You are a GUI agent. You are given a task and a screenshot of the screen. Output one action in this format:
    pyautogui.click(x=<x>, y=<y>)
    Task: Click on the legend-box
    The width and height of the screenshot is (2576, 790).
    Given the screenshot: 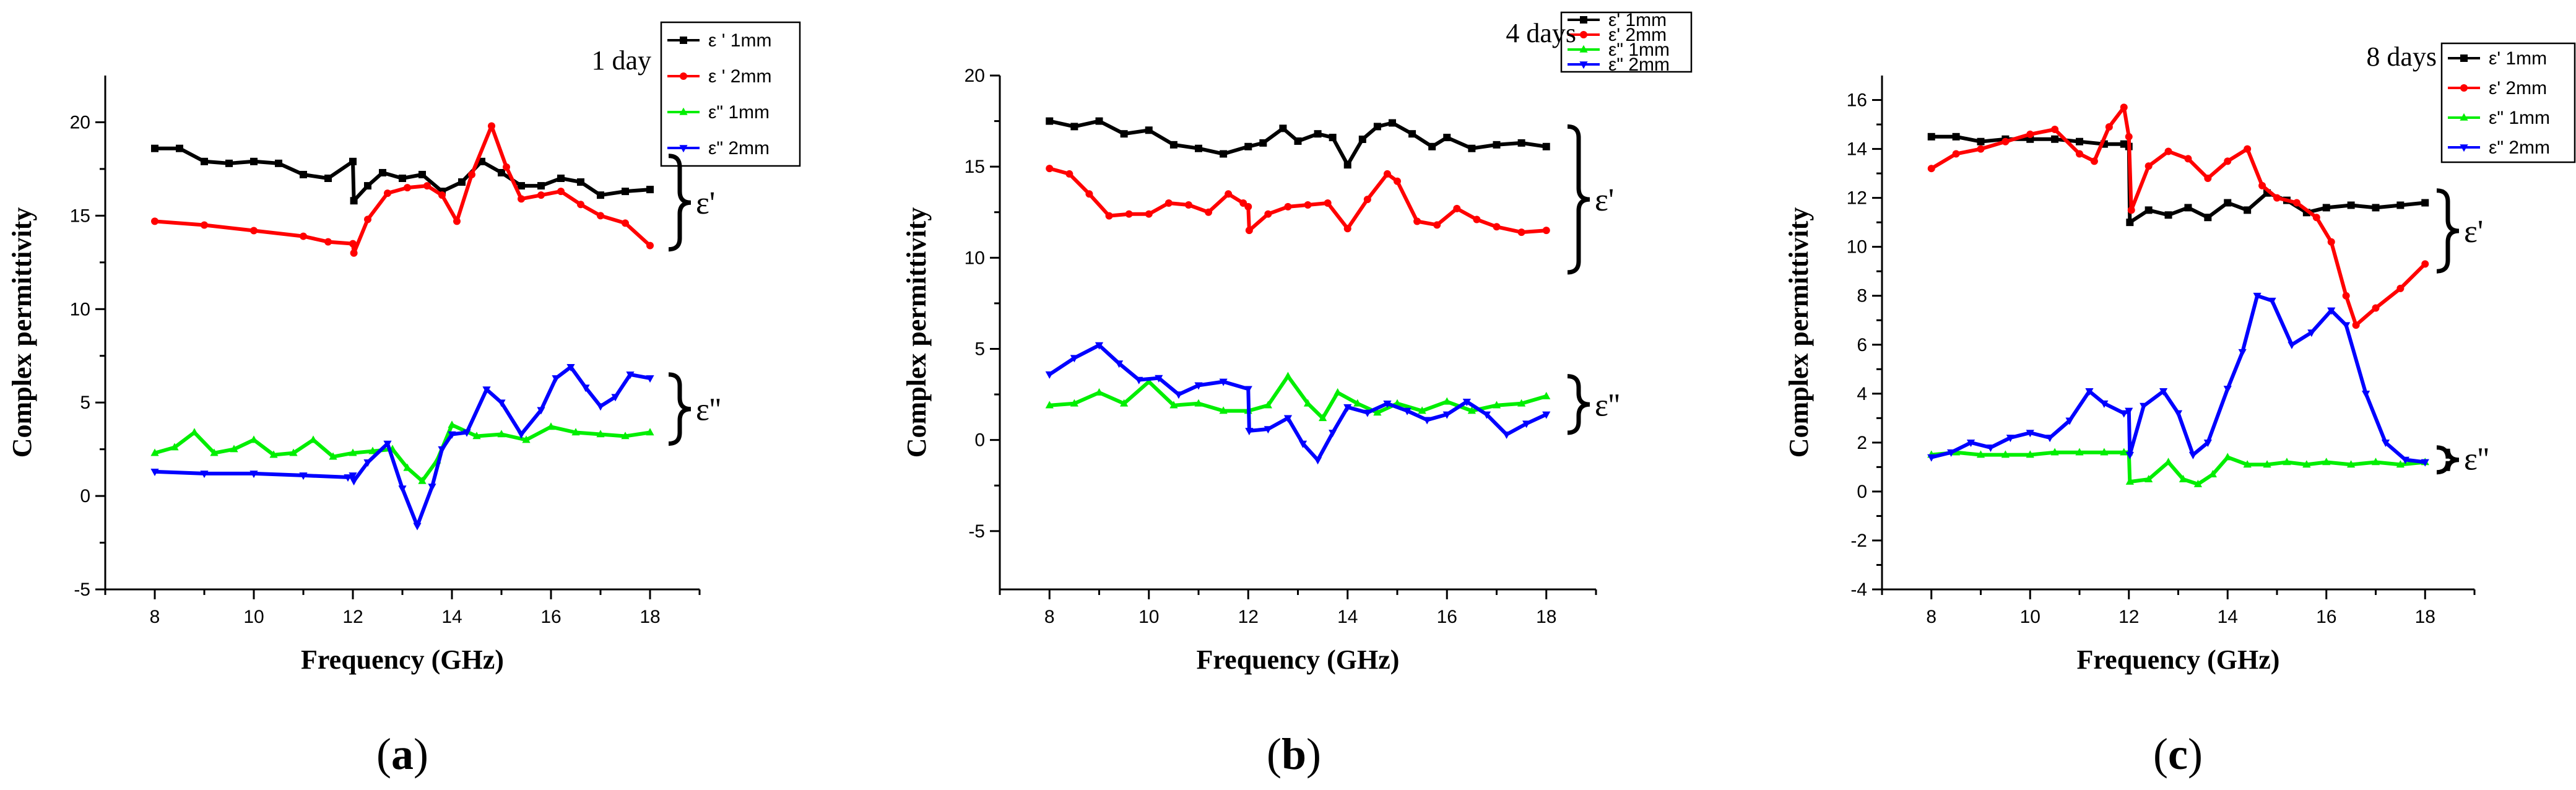 What is the action you would take?
    pyautogui.click(x=730, y=94)
    